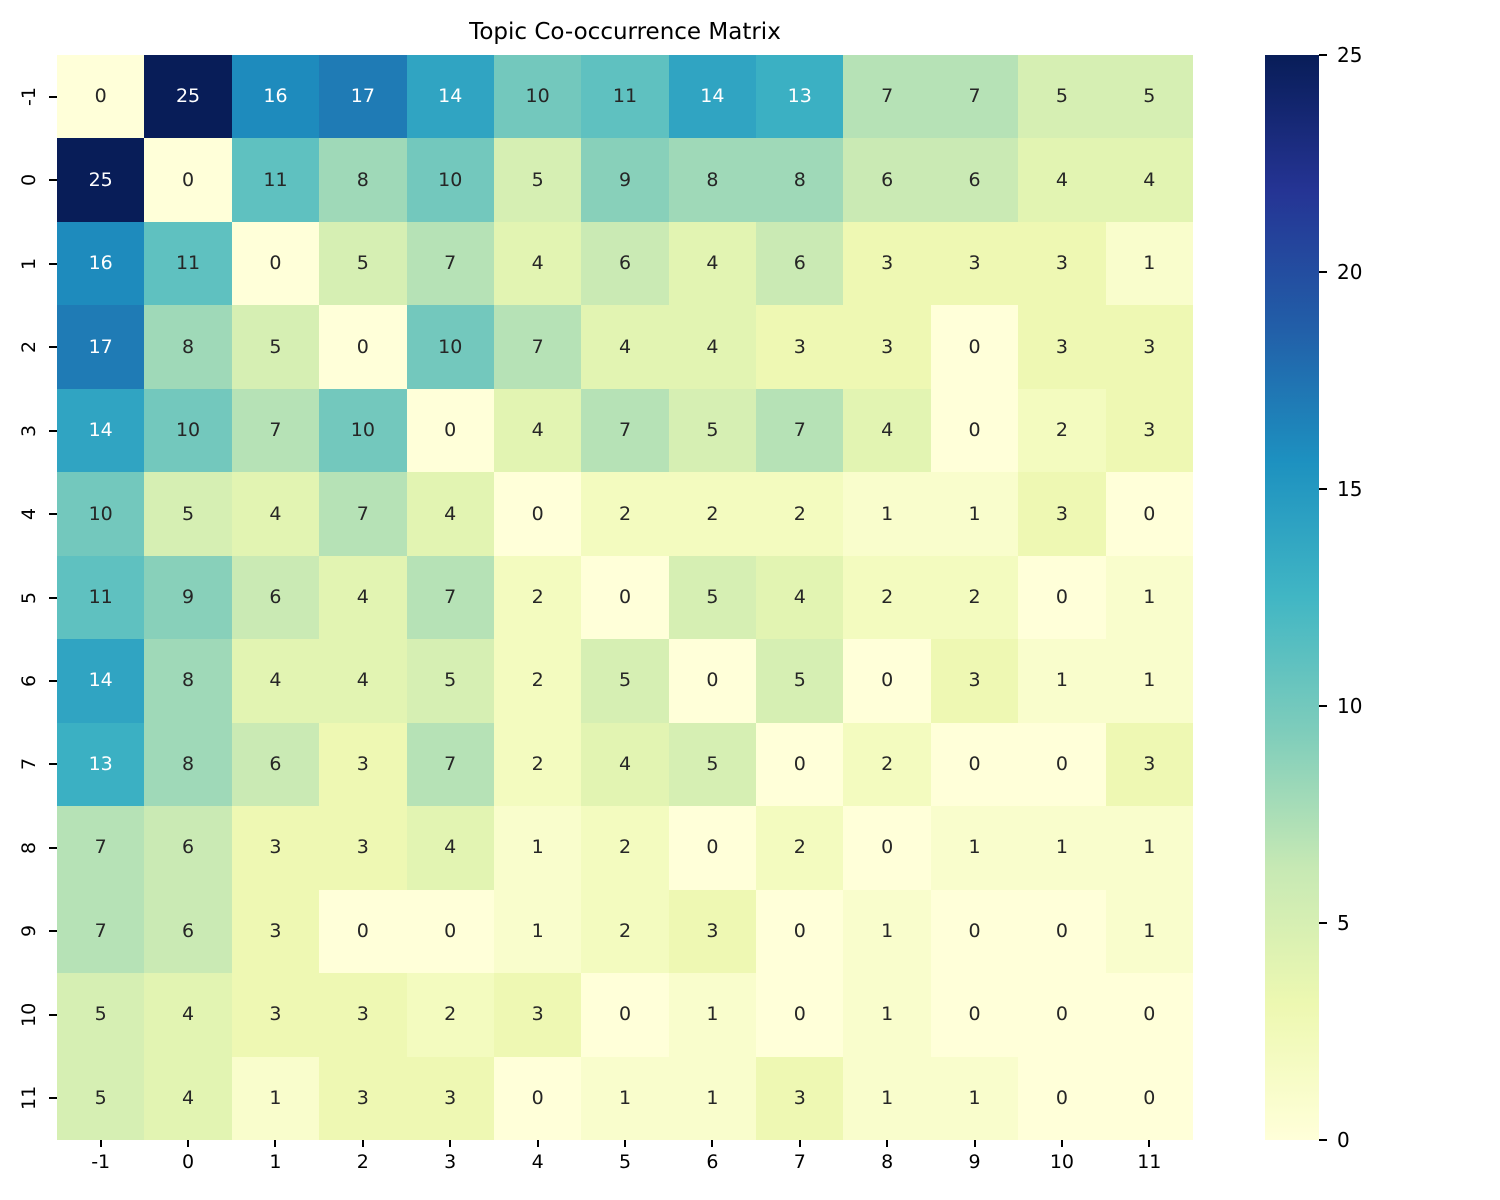 The height and width of the screenshot is (1200, 1500). I want to click on heatmap-cell: 6, so click(887, 180).